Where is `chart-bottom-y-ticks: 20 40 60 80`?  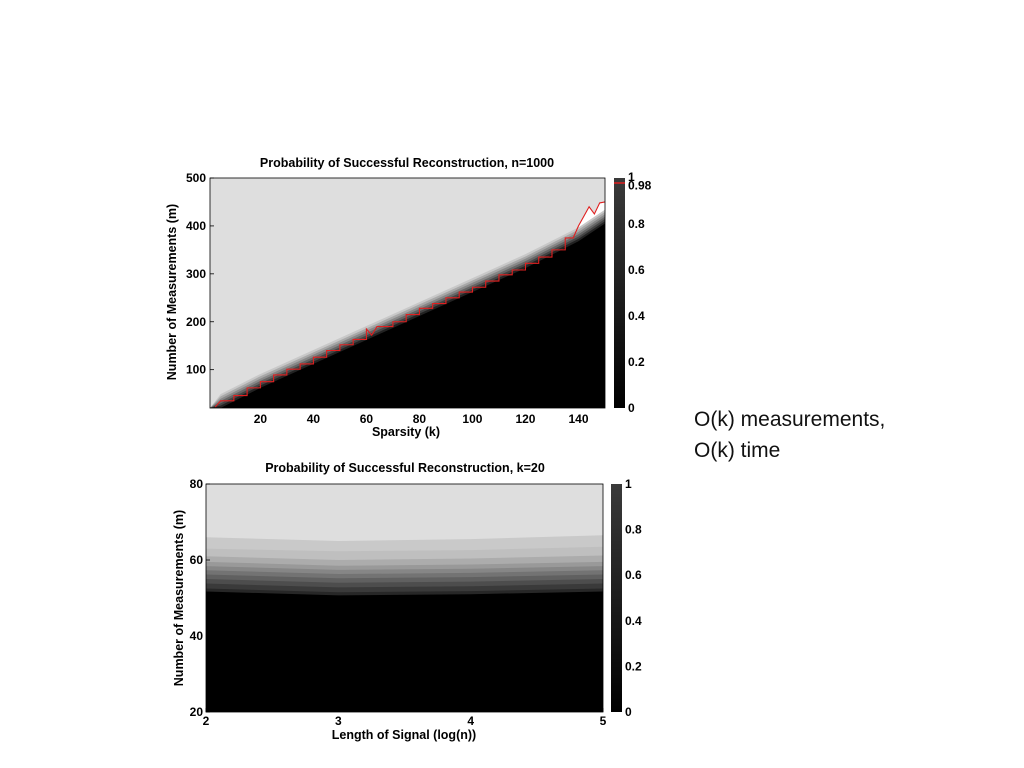
chart-bottom-y-ticks: 20 40 60 80 is located at coordinates (200, 598).